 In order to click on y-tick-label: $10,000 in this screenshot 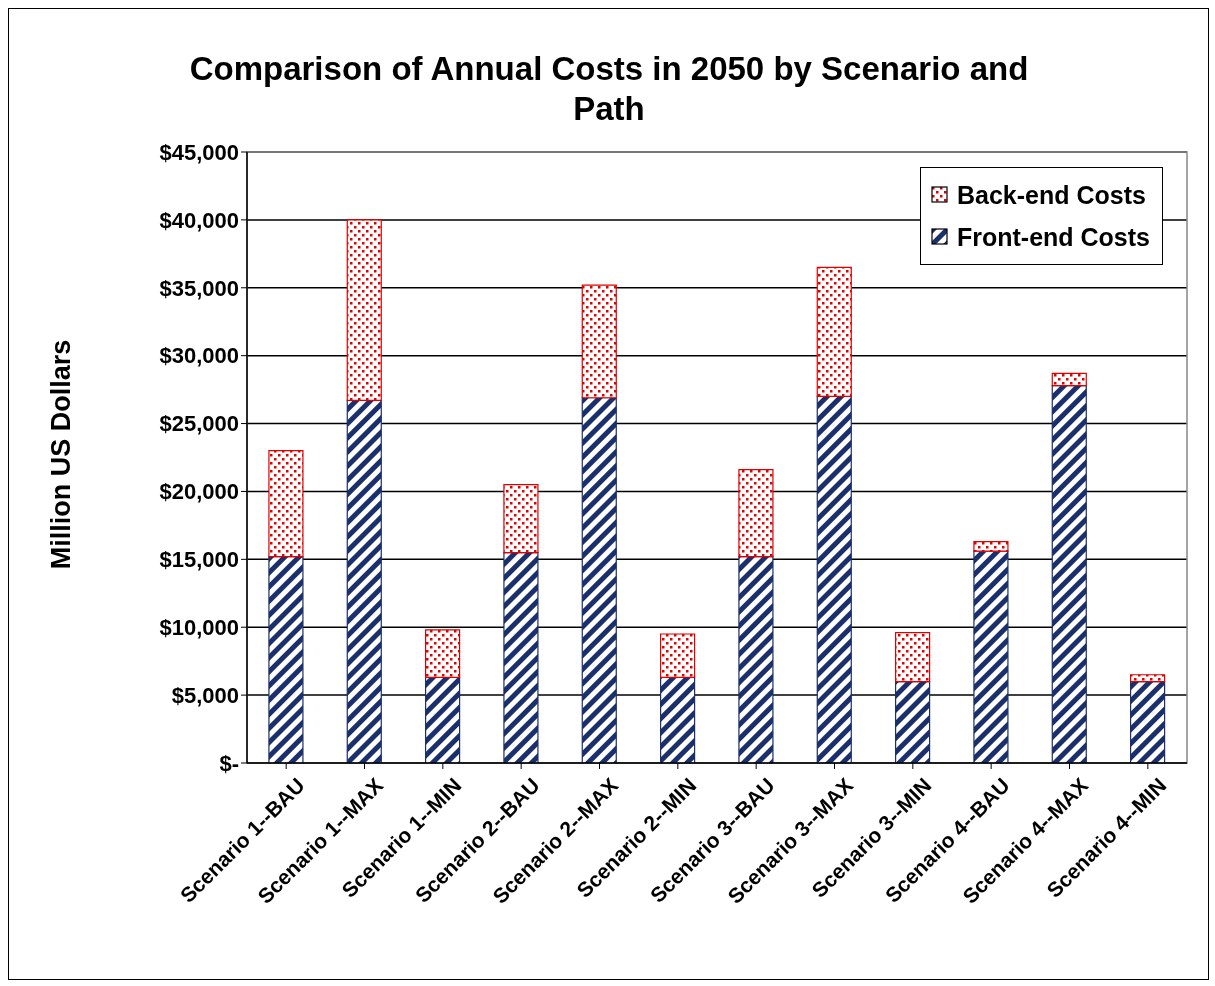, I will do `click(199, 628)`.